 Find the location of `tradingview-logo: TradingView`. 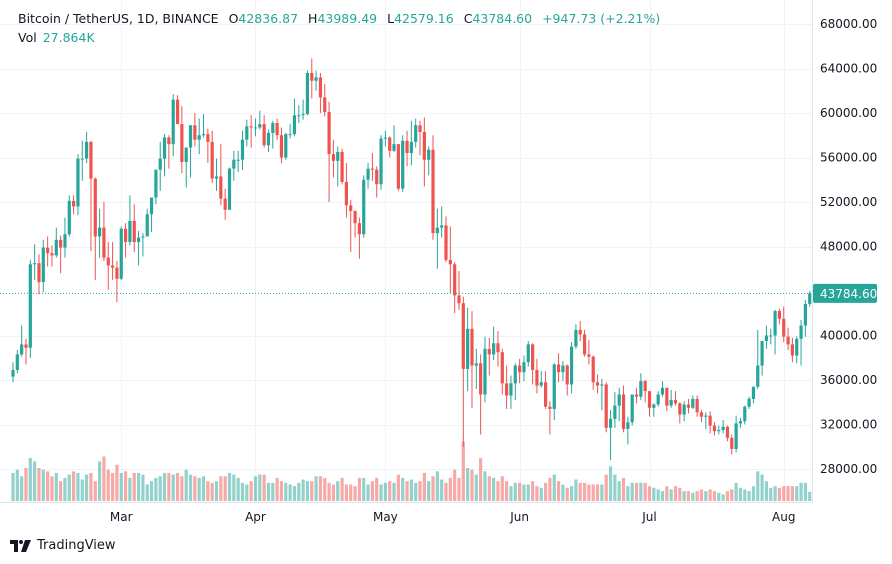

tradingview-logo: TradingView is located at coordinates (63, 545).